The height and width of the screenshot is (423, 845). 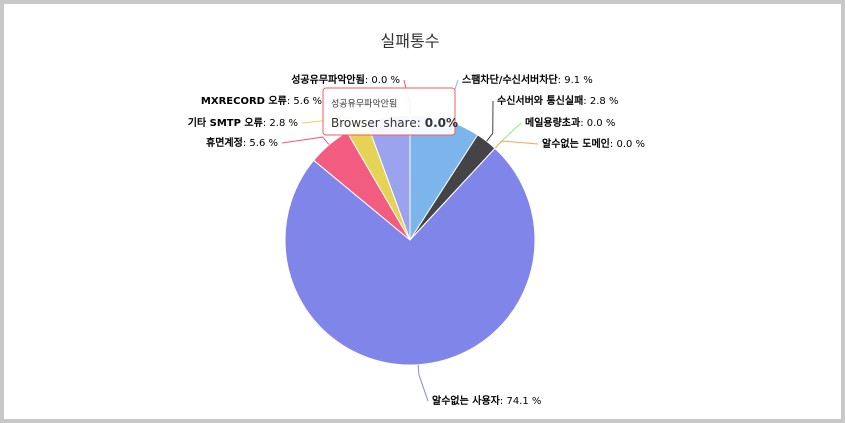 I want to click on label-value: 74.1 %, so click(x=523, y=401).